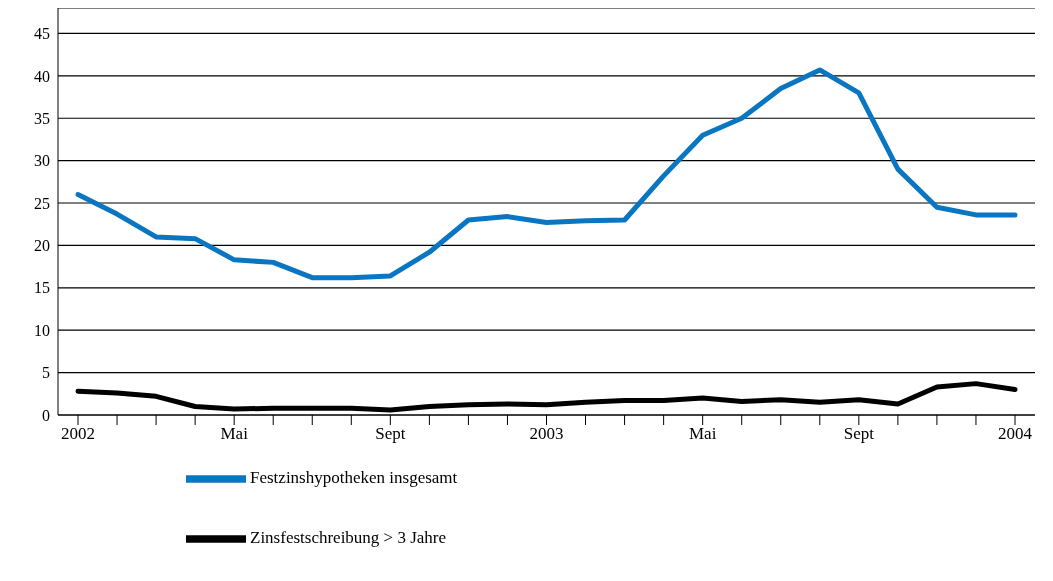 The image size is (1053, 581). What do you see at coordinates (42, 203) in the screenshot?
I see `y-tick-label: 25` at bounding box center [42, 203].